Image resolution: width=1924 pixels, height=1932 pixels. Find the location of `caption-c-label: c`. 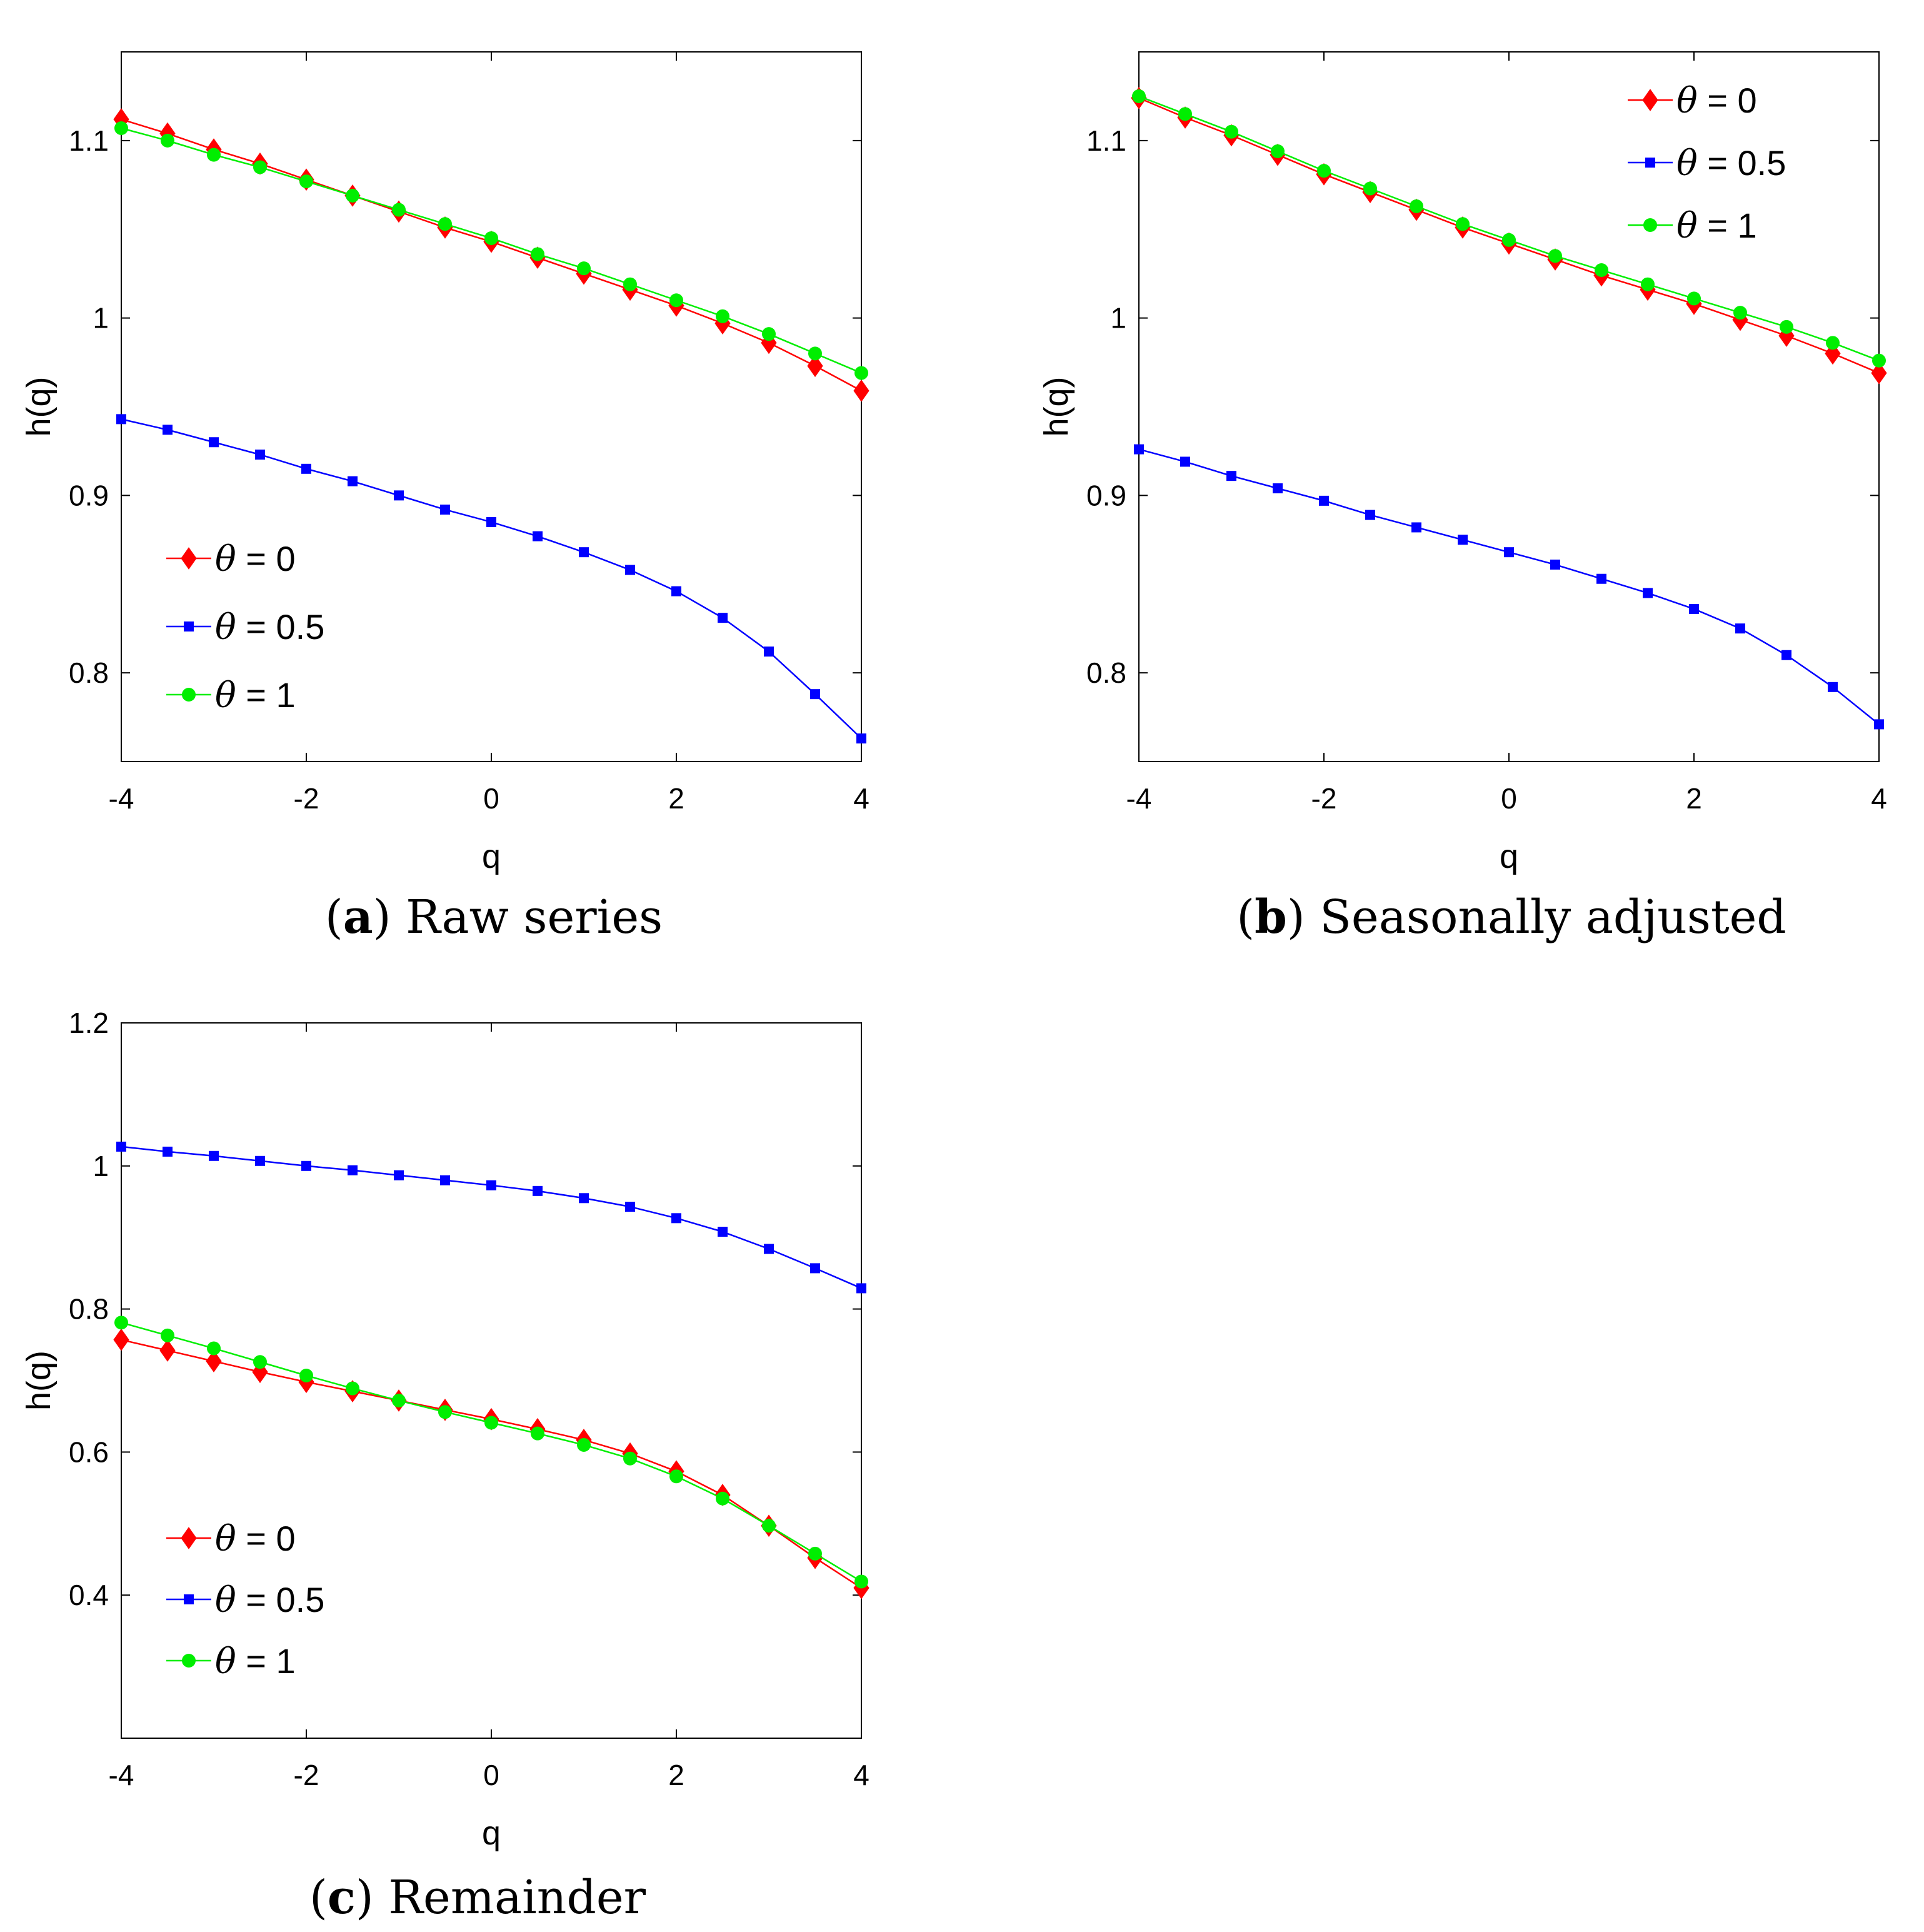

caption-c-label: c is located at coordinates (341, 1897).